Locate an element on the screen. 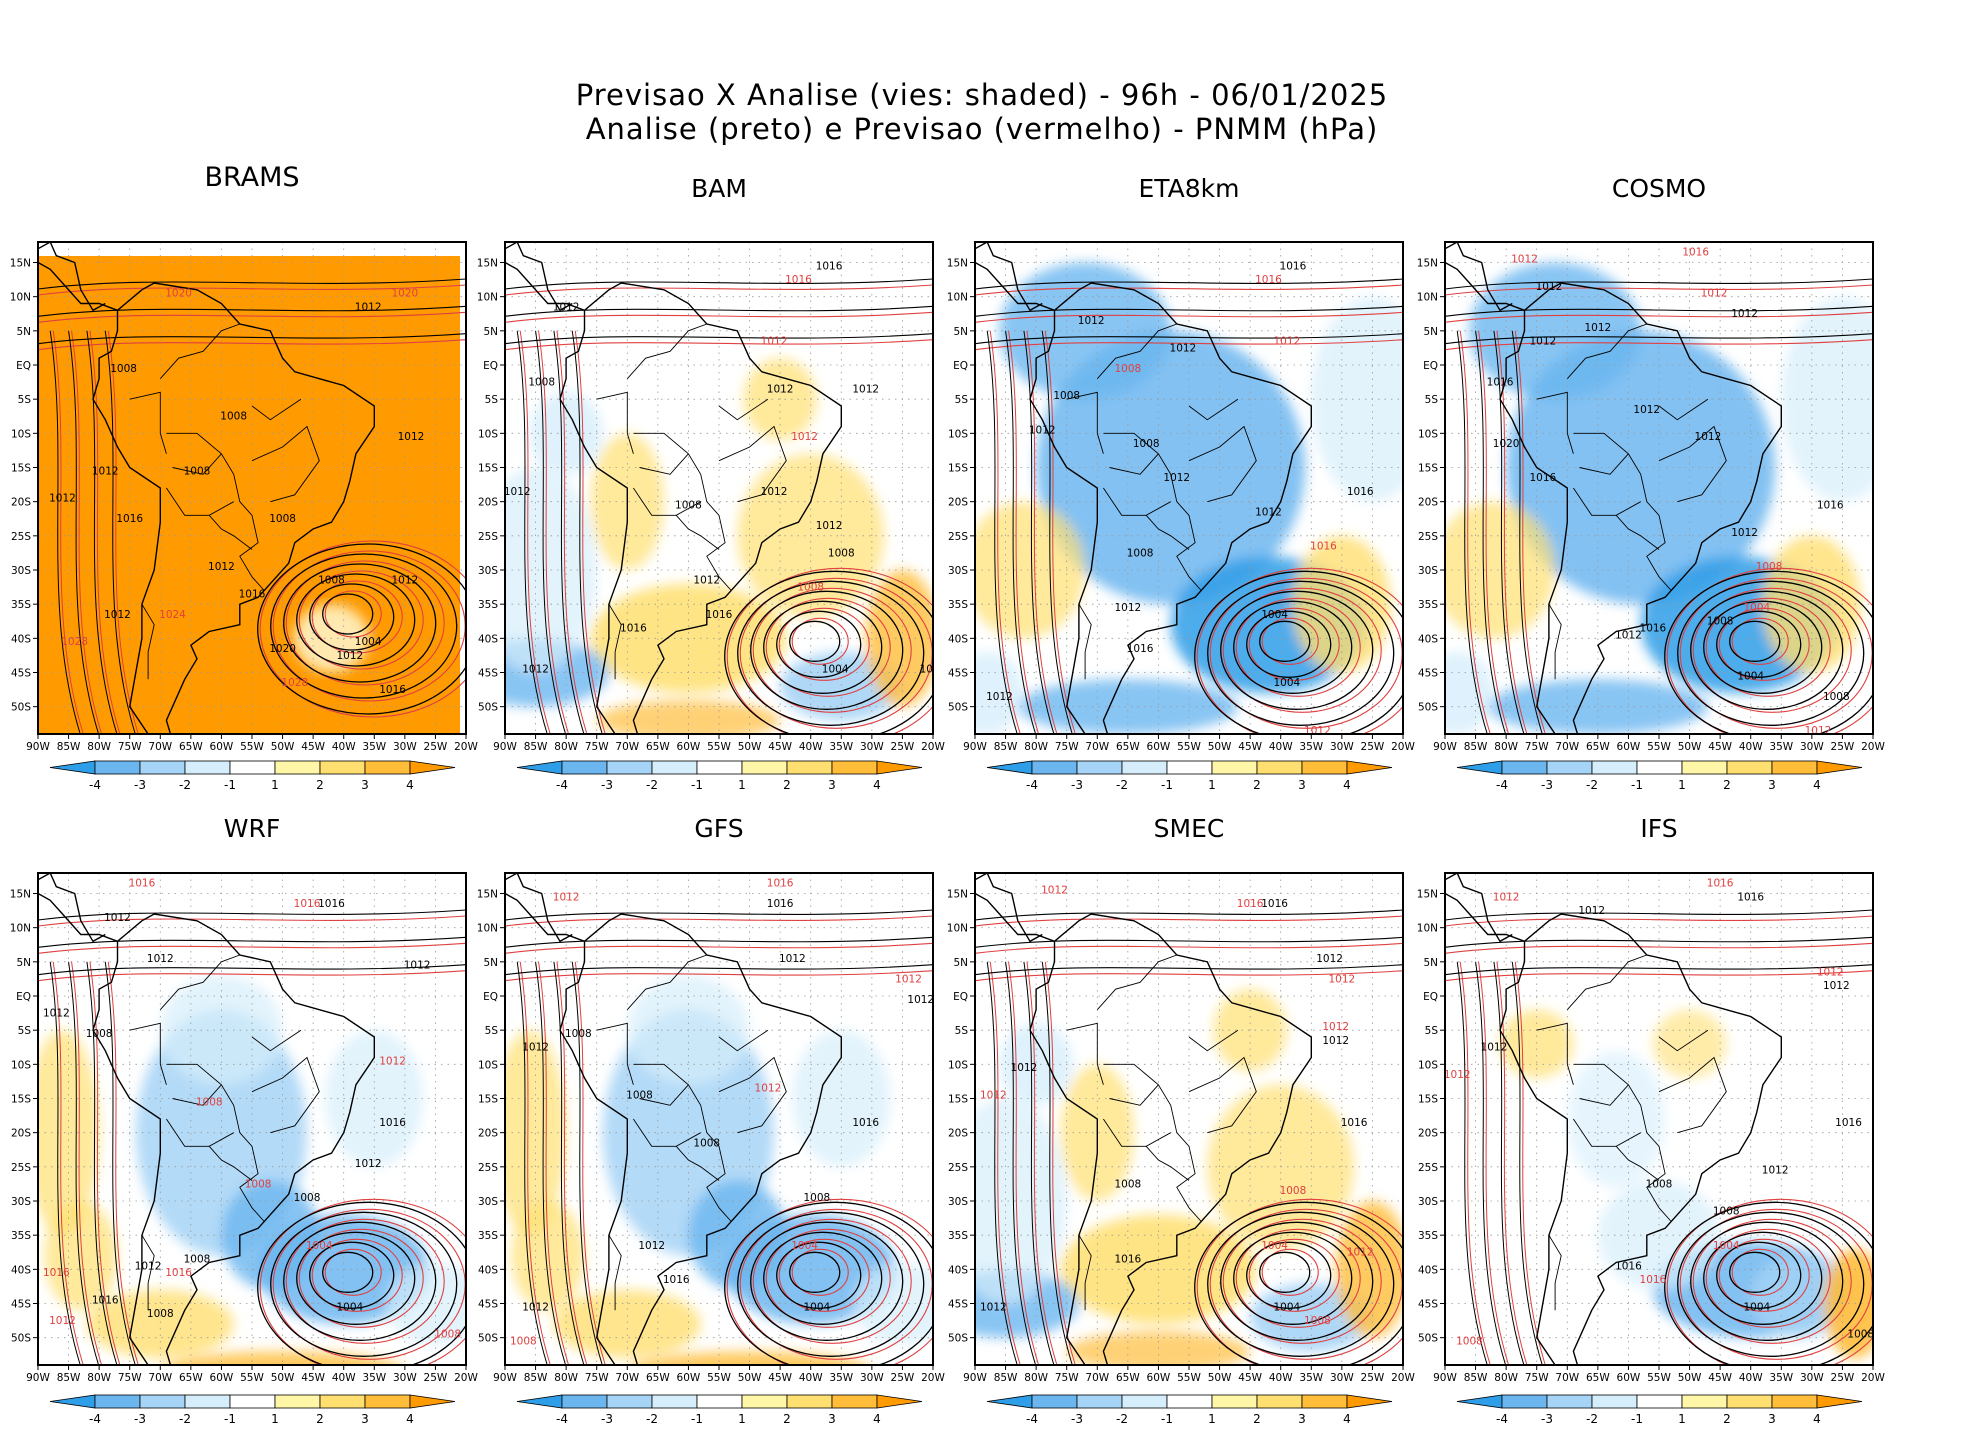 Image resolution: width=1964 pixels, height=1436 pixels. y-tick-label: 5N is located at coordinates (1430, 963).